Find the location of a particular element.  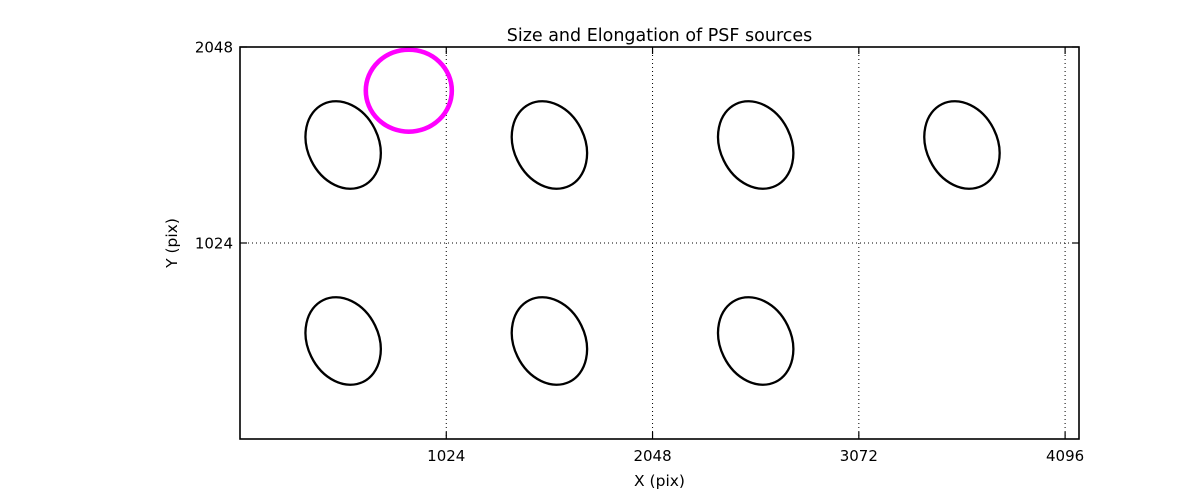

x-tick-label-2048: 2048 is located at coordinates (652, 456).